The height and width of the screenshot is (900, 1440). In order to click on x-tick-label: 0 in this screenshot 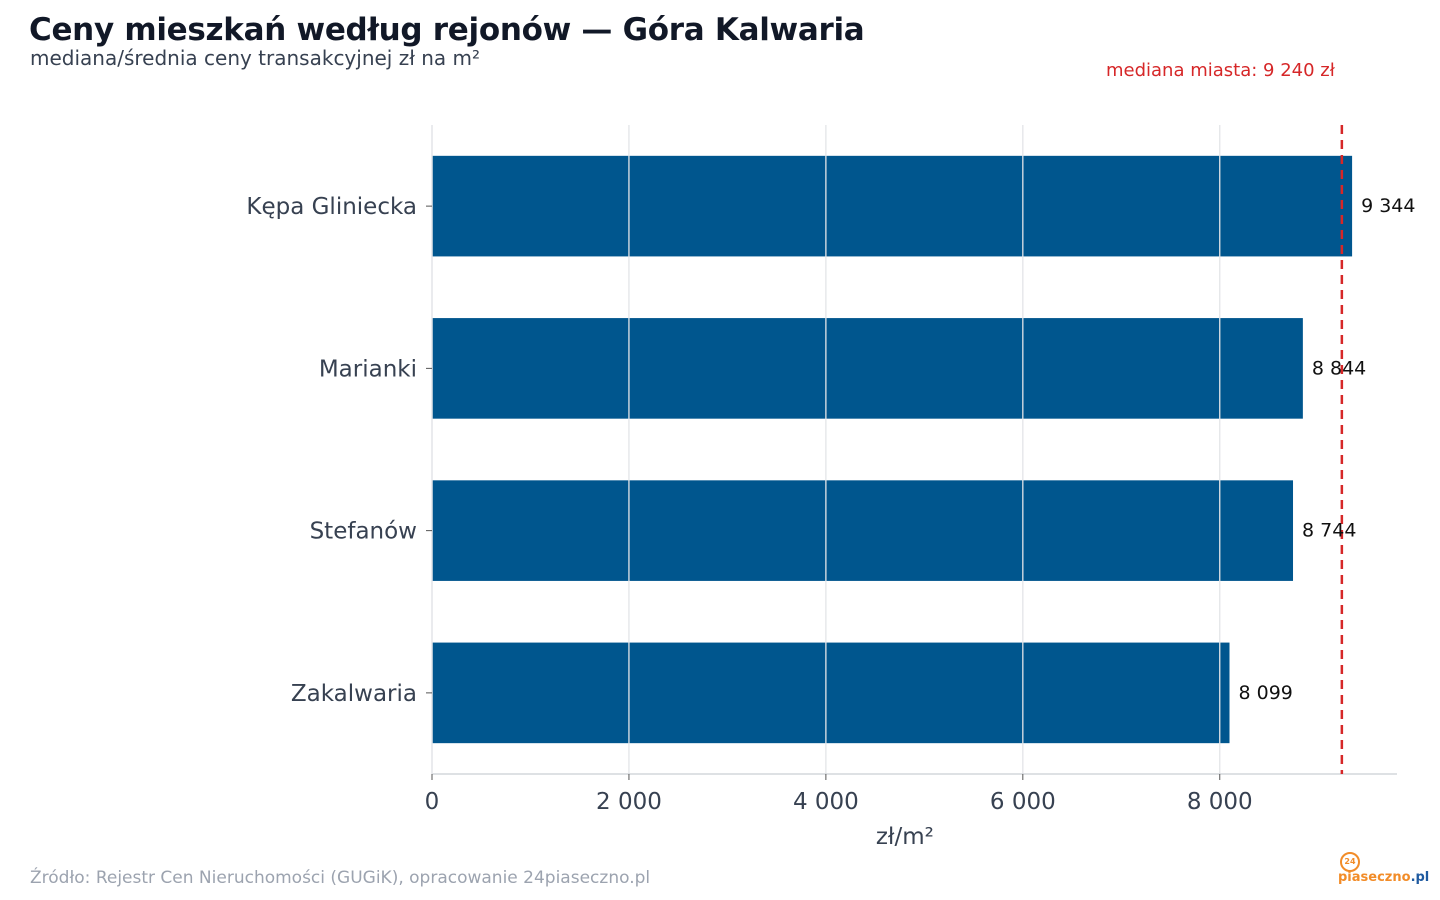, I will do `click(432, 802)`.